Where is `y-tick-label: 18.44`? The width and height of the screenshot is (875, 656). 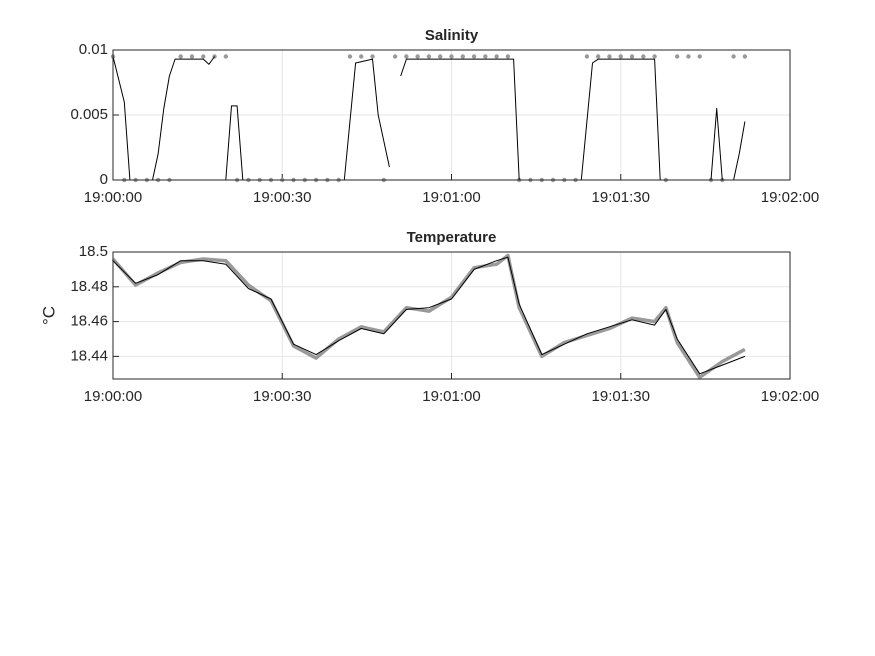
y-tick-label: 18.44 is located at coordinates (89, 355).